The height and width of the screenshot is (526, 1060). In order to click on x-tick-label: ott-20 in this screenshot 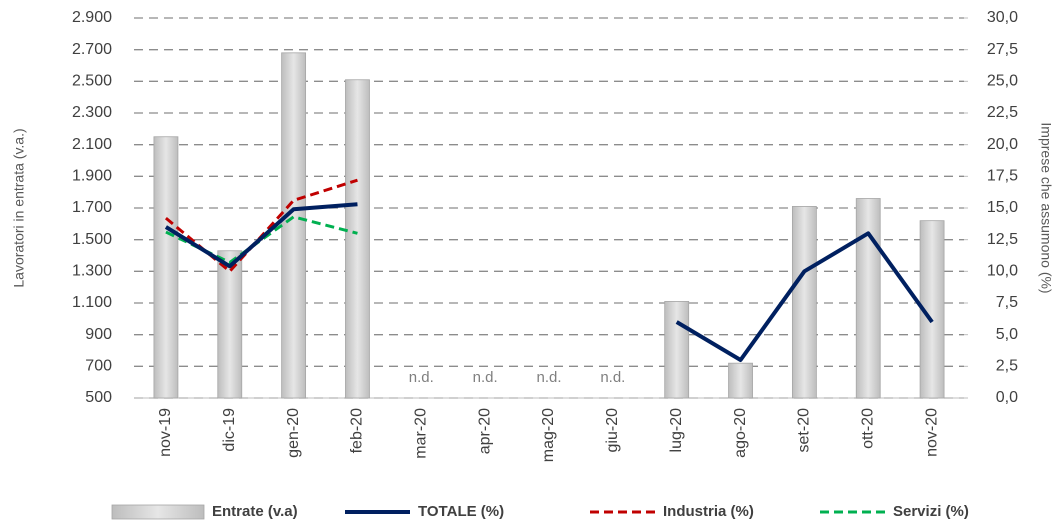, I will do `click(867, 428)`.